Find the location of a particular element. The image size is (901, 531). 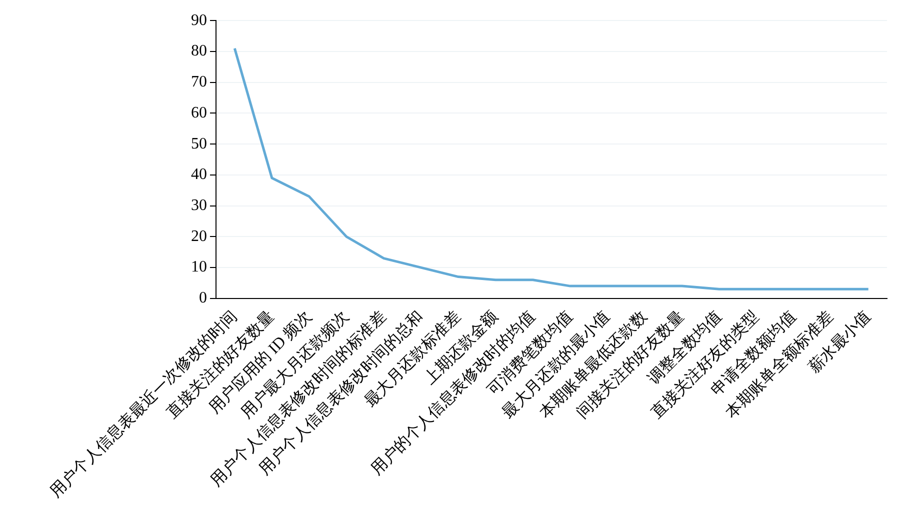

y-tick-label: 30 is located at coordinates (199, 205).